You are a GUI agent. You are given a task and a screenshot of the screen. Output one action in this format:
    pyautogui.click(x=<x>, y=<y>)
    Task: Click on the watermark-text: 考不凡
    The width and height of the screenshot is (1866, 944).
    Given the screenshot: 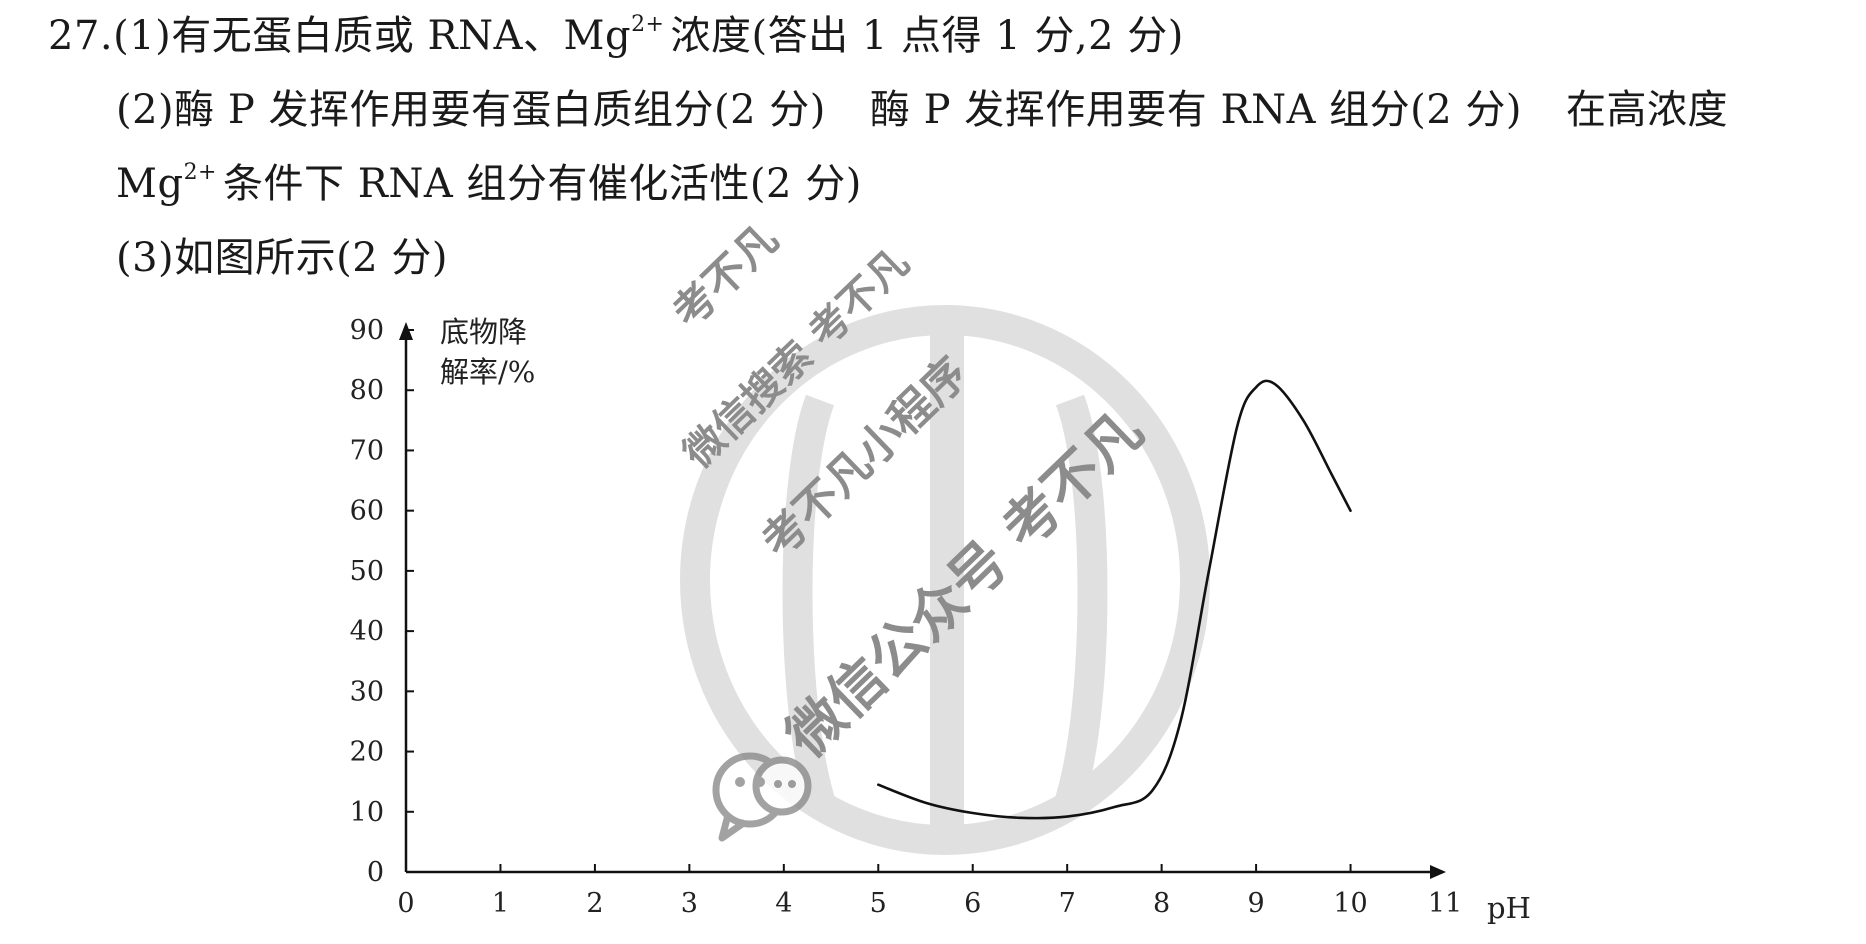 What is the action you would take?
    pyautogui.click(x=725, y=275)
    